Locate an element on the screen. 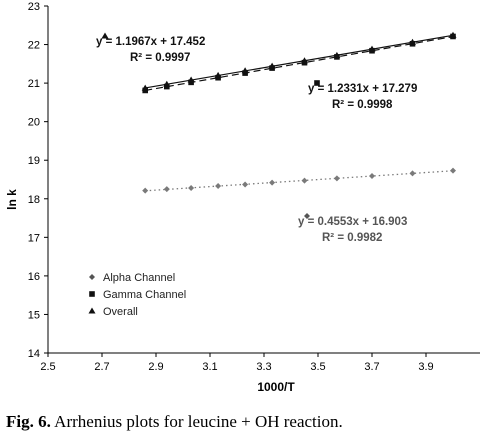  trendline-square is located at coordinates (299, 63).